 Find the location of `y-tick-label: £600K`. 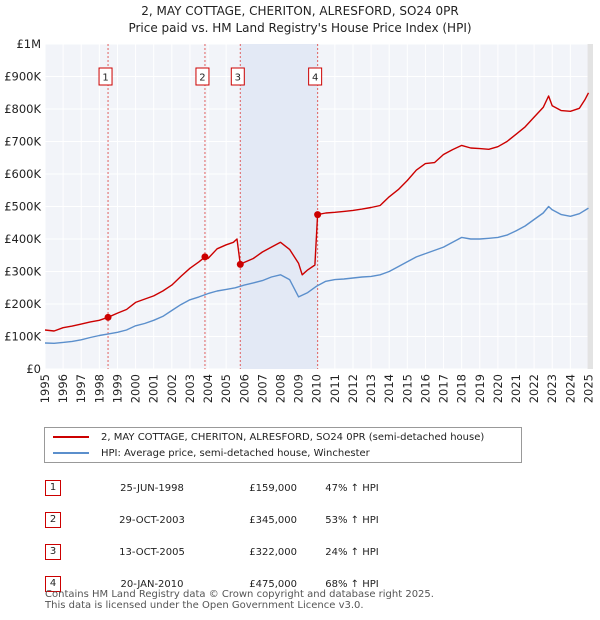

y-tick-label: £600K is located at coordinates (22, 174).